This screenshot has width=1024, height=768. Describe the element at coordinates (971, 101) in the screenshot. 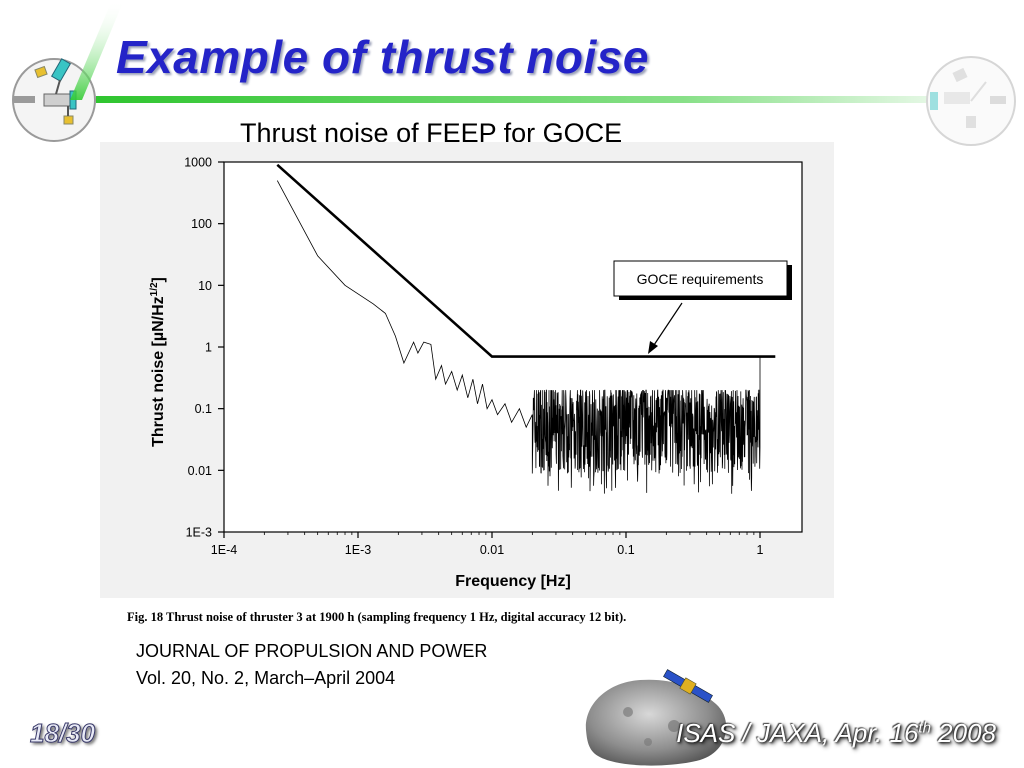

I see `satellite-logo-right` at that location.